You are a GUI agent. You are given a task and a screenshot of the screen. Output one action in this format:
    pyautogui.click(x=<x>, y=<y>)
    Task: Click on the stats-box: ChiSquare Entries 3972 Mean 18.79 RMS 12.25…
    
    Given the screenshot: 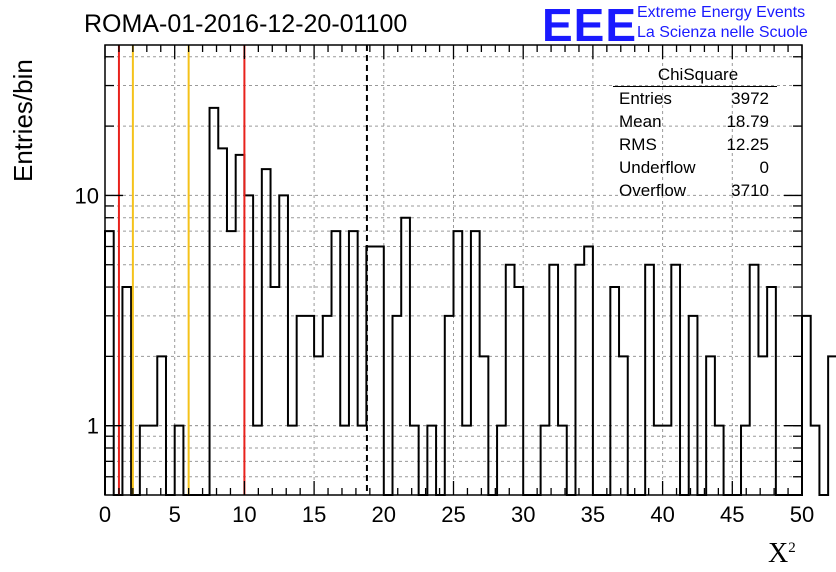 What is the action you would take?
    pyautogui.click(x=693, y=133)
    